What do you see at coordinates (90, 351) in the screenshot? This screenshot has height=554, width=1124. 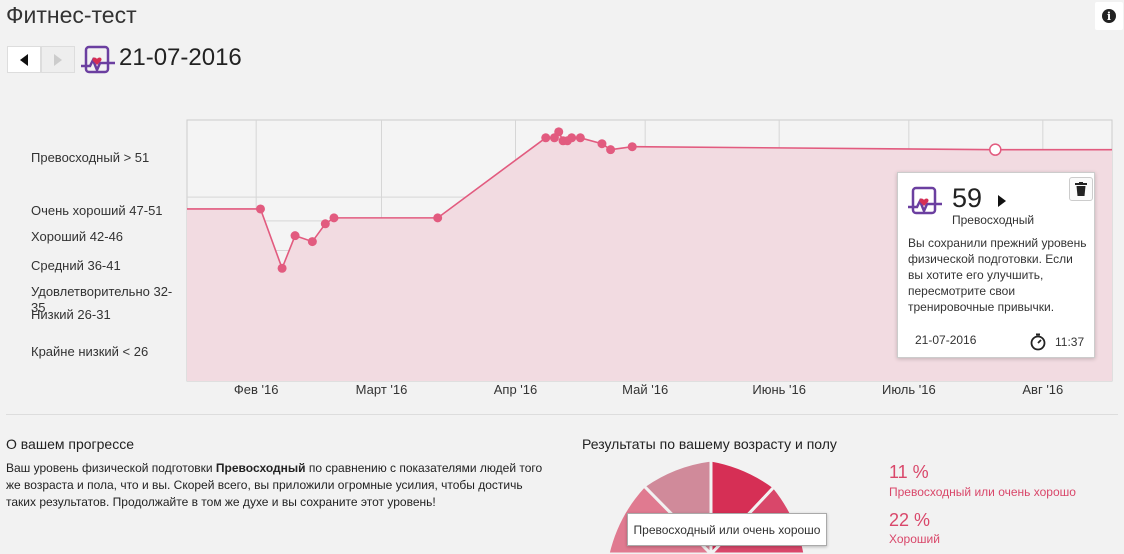 I see `y-label-very-low: Крайне низкий < 26` at bounding box center [90, 351].